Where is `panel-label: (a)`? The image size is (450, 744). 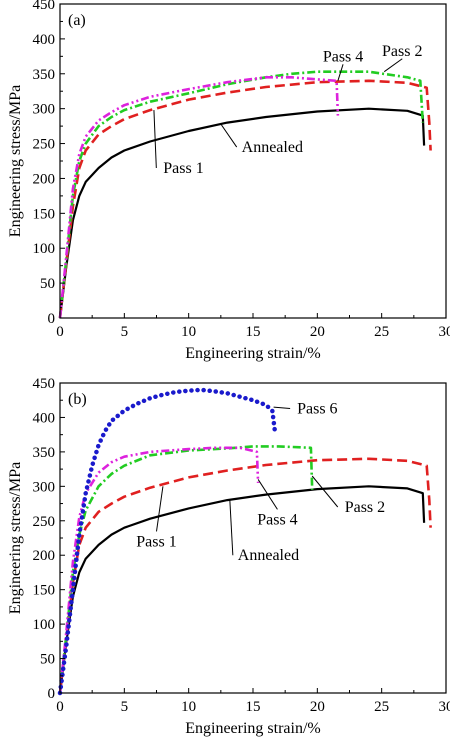 panel-label: (a) is located at coordinates (77, 20).